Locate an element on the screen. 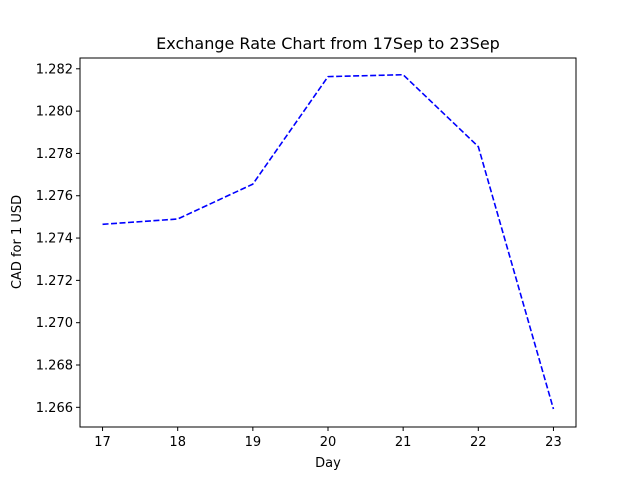  x-tick-label: 20 is located at coordinates (328, 442).